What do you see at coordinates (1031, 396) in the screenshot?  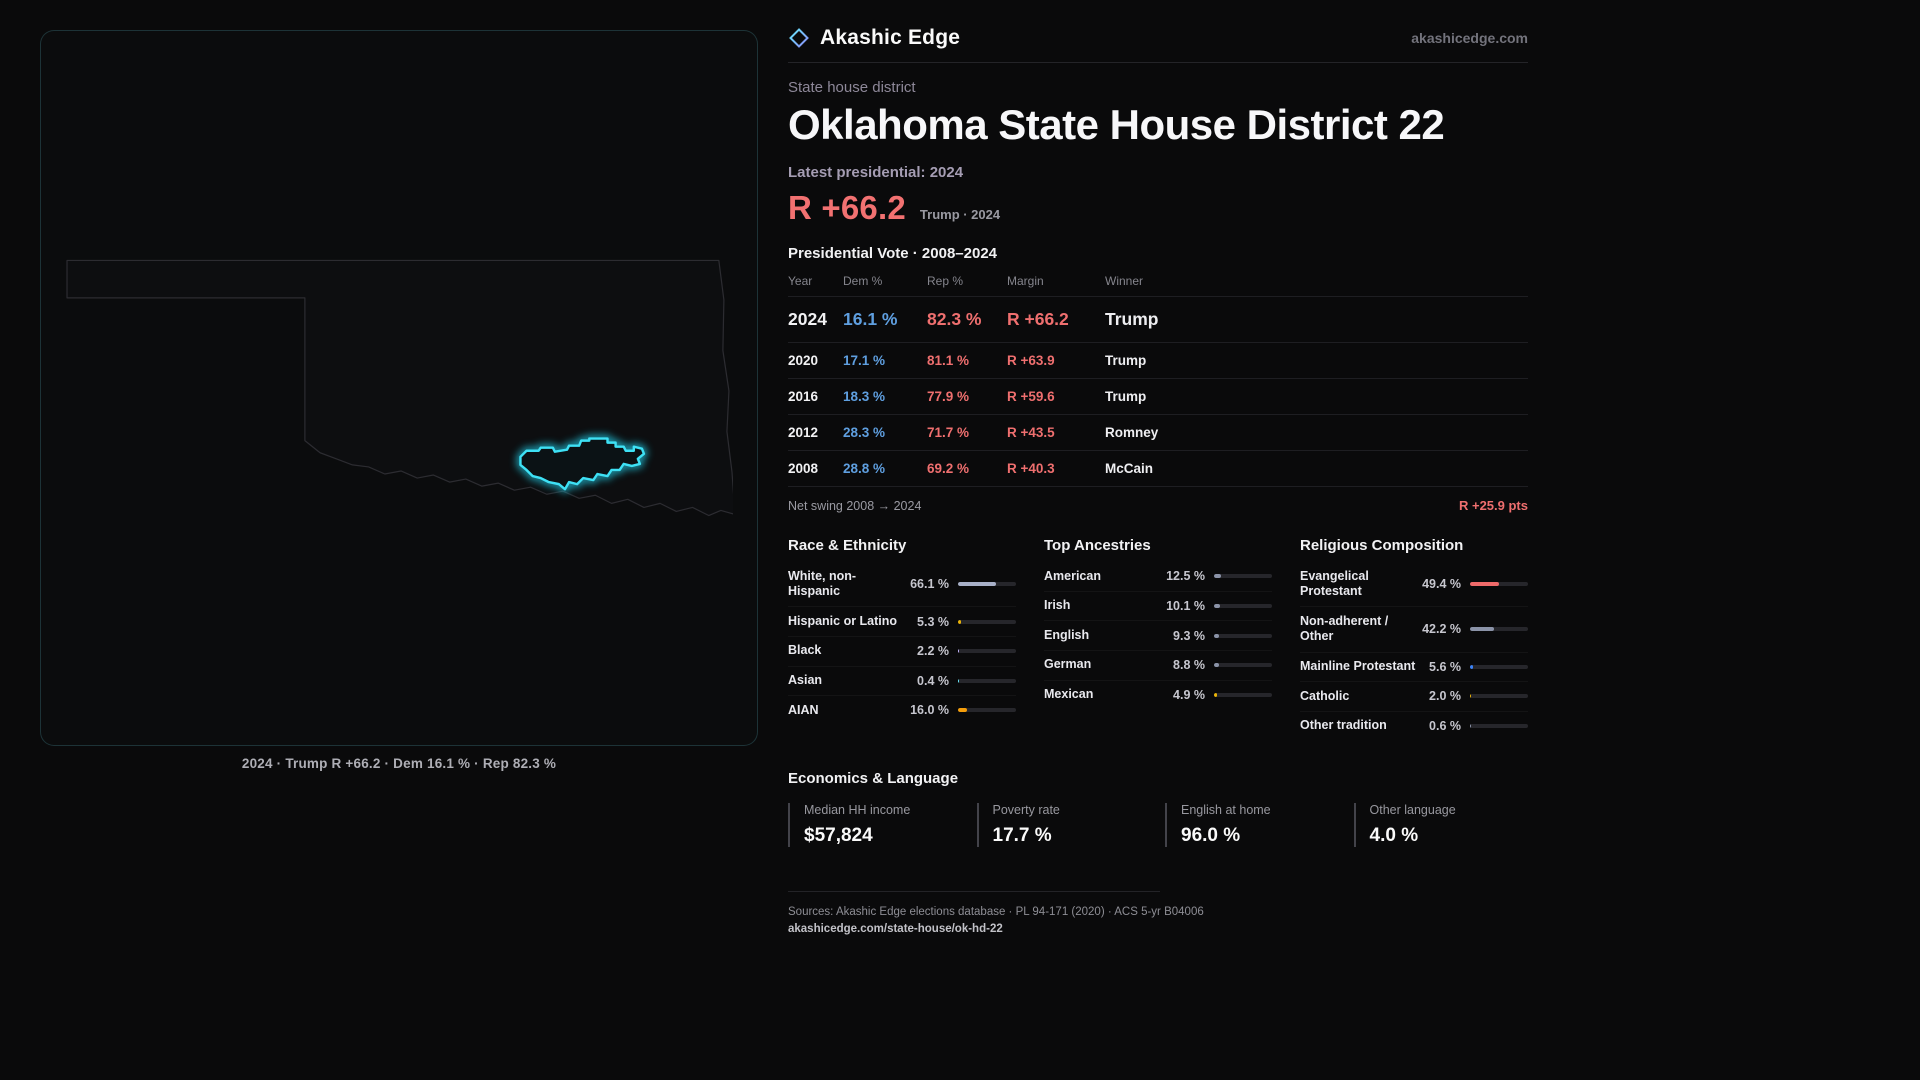 I see `cell-margin: R +59.6` at bounding box center [1031, 396].